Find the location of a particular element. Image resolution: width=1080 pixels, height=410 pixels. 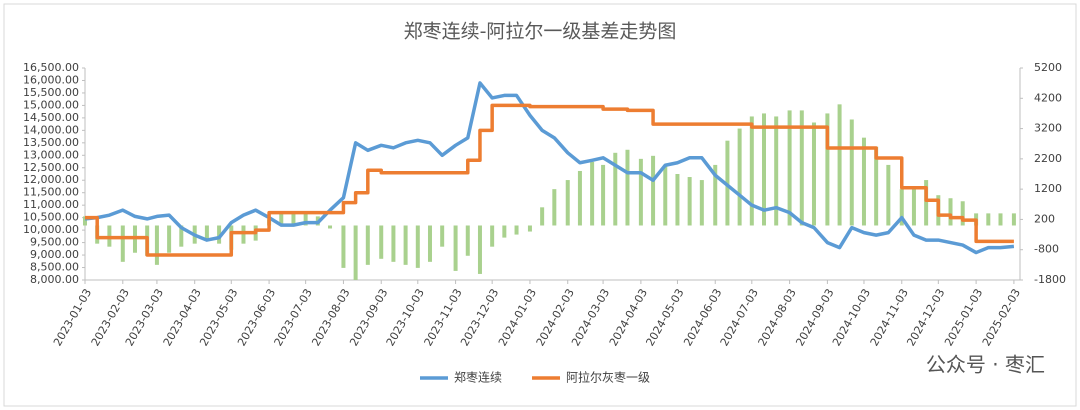

y-tick-label: 12,000.00 is located at coordinates (51, 179).